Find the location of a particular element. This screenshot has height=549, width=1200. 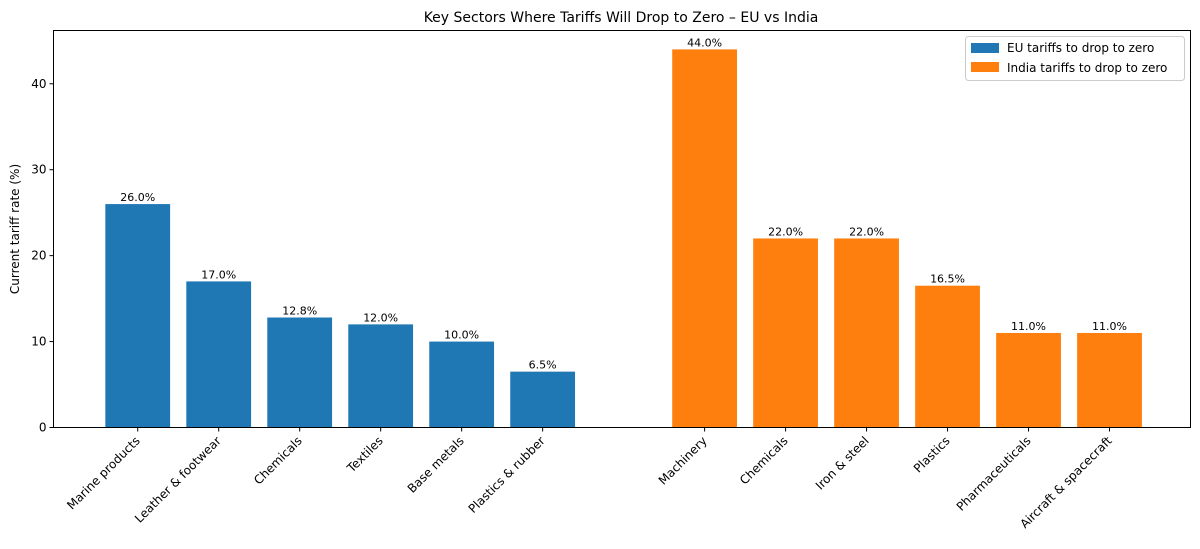

y-axis-label: Current tariff rate (%) is located at coordinates (15, 229).